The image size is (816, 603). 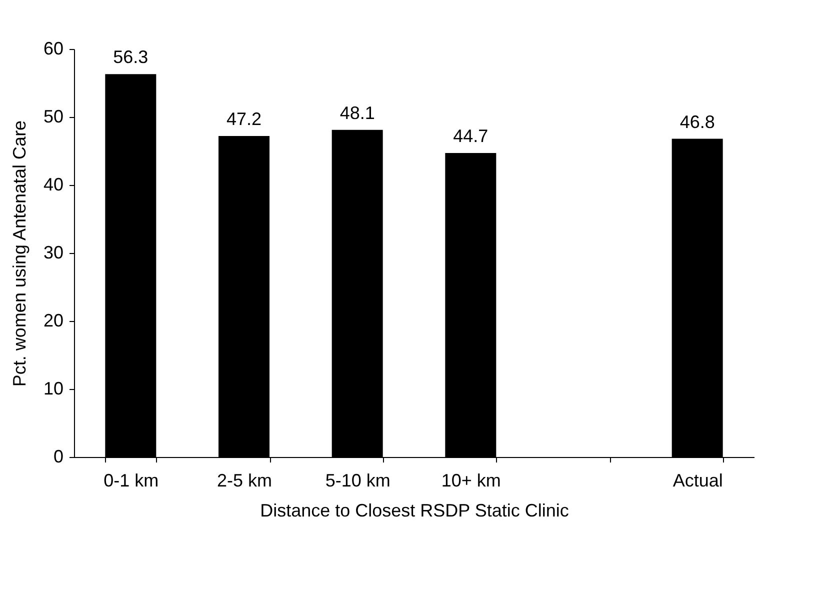 What do you see at coordinates (697, 480) in the screenshot?
I see `x-tick-label: Actual` at bounding box center [697, 480].